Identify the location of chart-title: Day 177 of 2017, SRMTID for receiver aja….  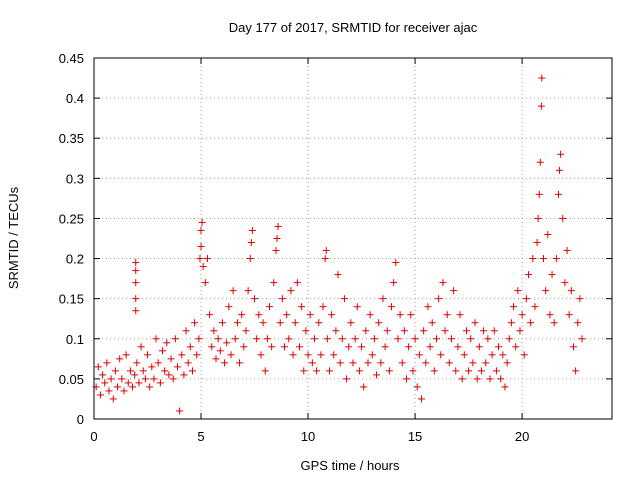
(353, 27).